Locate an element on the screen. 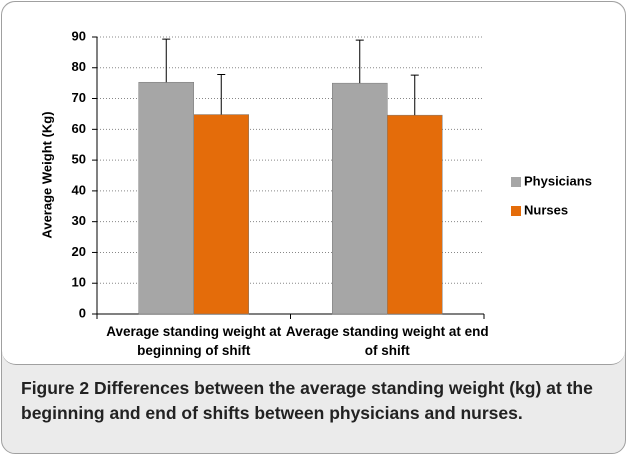 The height and width of the screenshot is (455, 627). y-tick-label: 50 is located at coordinates (79, 159).